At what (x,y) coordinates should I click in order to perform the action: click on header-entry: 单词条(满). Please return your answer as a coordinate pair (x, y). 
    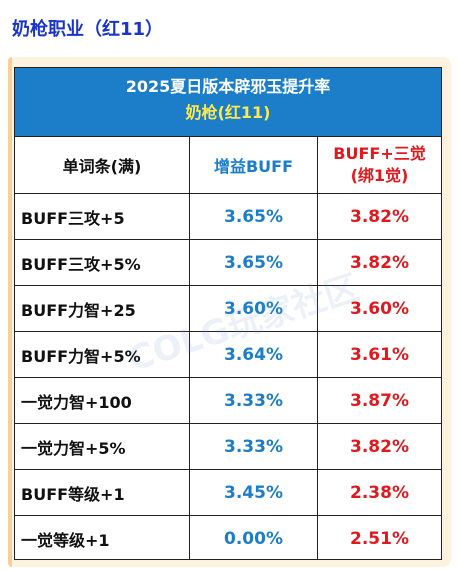
    Looking at the image, I should click on (102, 166).